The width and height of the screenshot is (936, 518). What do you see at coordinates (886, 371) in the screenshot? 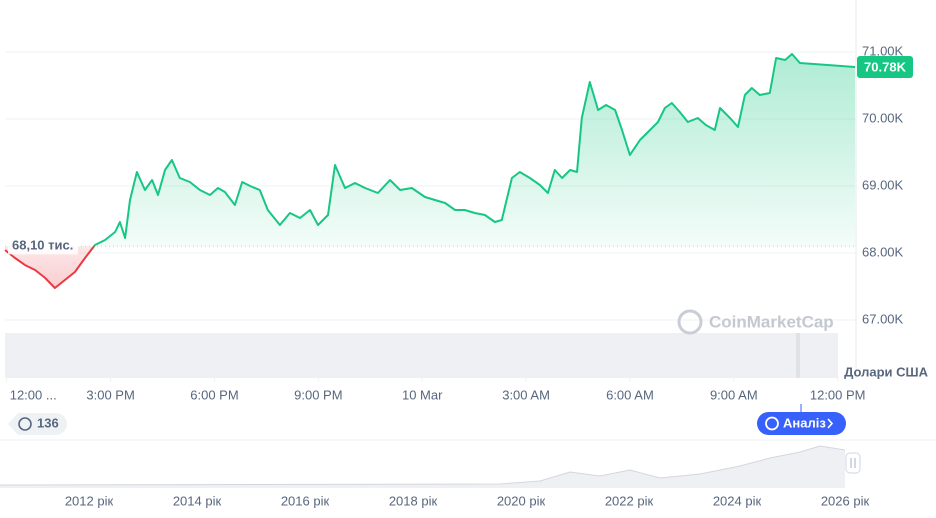
I see `currency-label: Долари США` at bounding box center [886, 371].